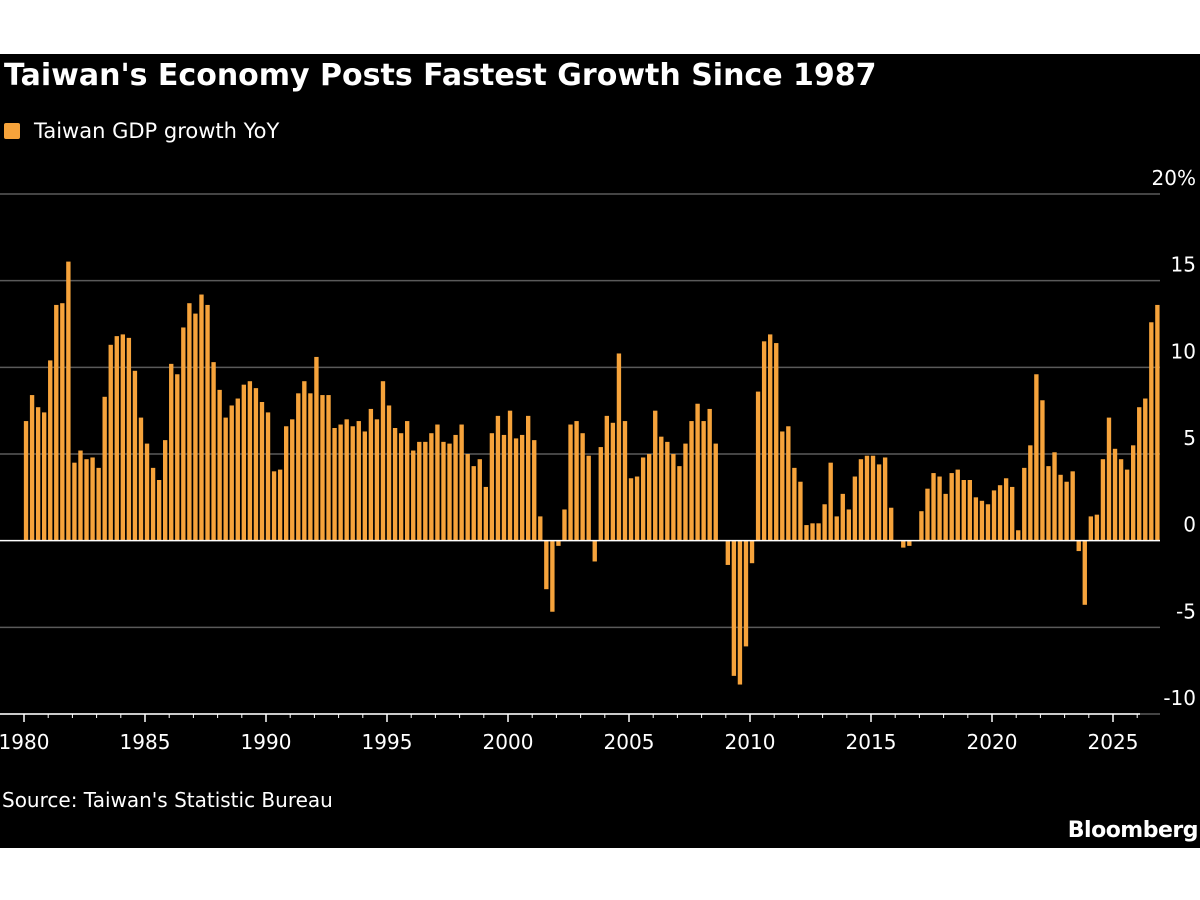  What do you see at coordinates (750, 742) in the screenshot?
I see `x-tick-label: 2010` at bounding box center [750, 742].